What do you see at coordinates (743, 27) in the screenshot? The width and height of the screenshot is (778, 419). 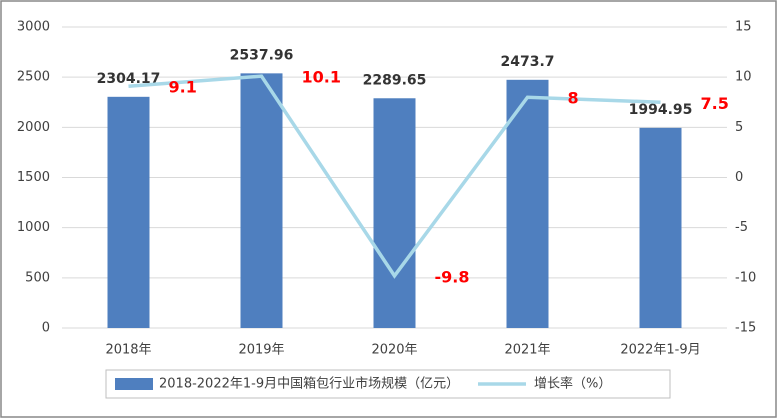 I see `y2-tick-label: 15` at bounding box center [743, 27].